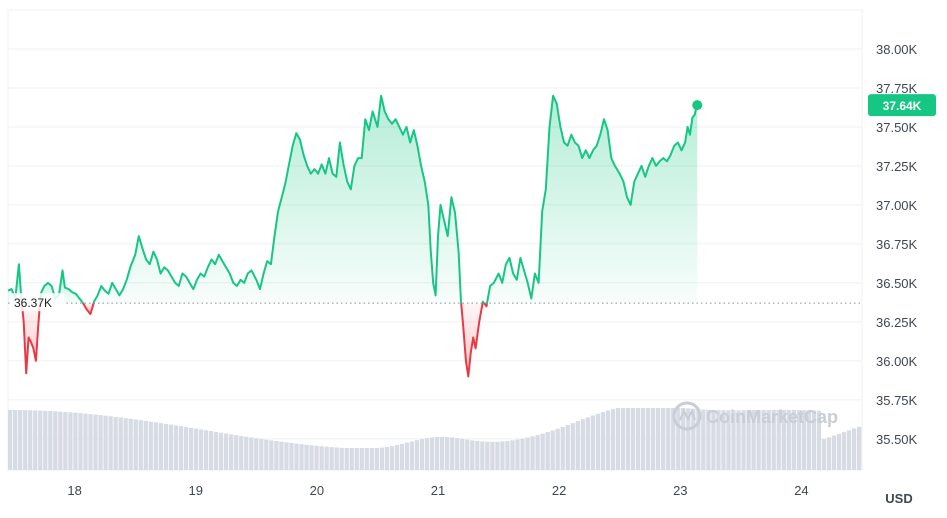  I want to click on x-tick-label: 19, so click(196, 490).